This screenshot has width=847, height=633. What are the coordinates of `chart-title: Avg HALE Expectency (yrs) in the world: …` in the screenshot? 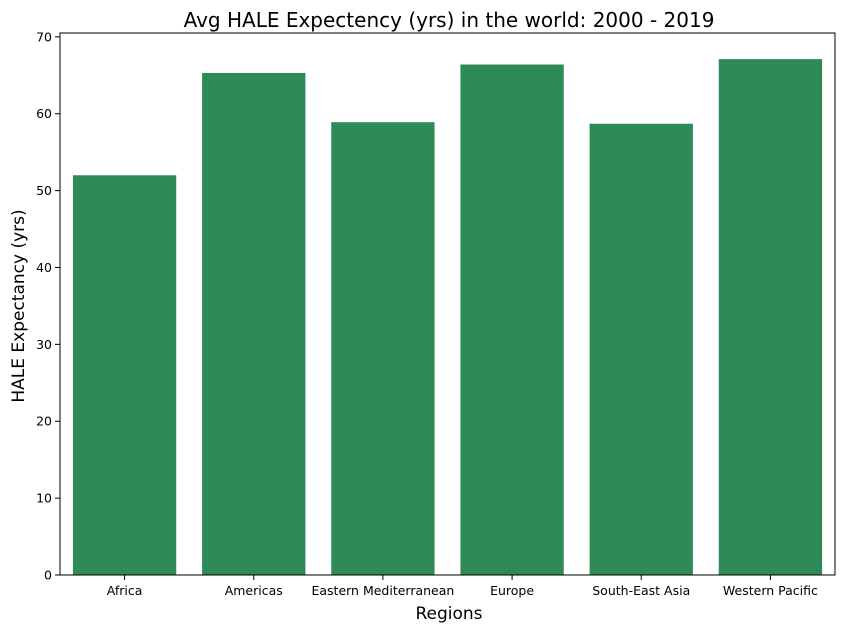 It's located at (449, 20).